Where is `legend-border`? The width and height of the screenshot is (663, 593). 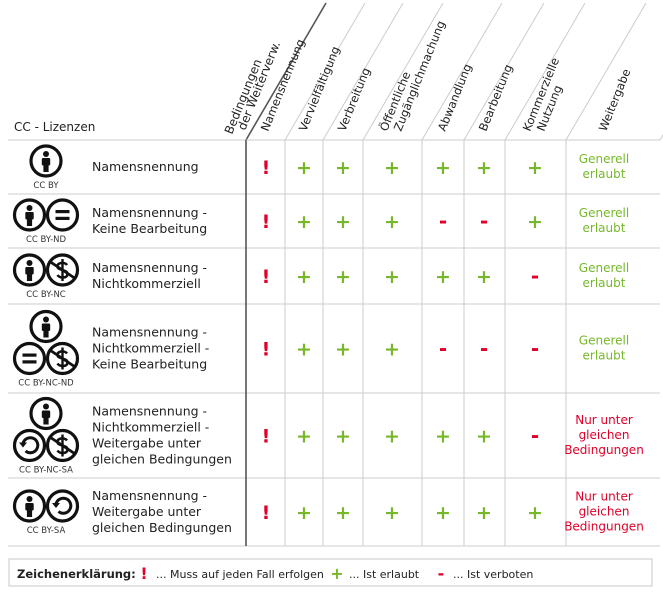
legend-border is located at coordinates (330, 572).